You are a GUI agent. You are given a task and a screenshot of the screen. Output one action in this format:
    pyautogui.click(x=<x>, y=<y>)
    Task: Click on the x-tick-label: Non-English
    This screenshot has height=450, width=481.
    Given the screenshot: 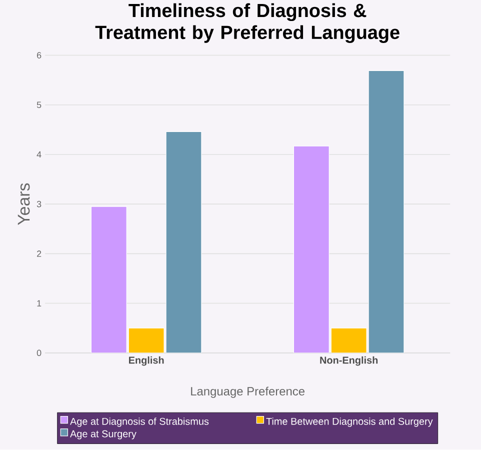 What is the action you would take?
    pyautogui.click(x=349, y=361)
    